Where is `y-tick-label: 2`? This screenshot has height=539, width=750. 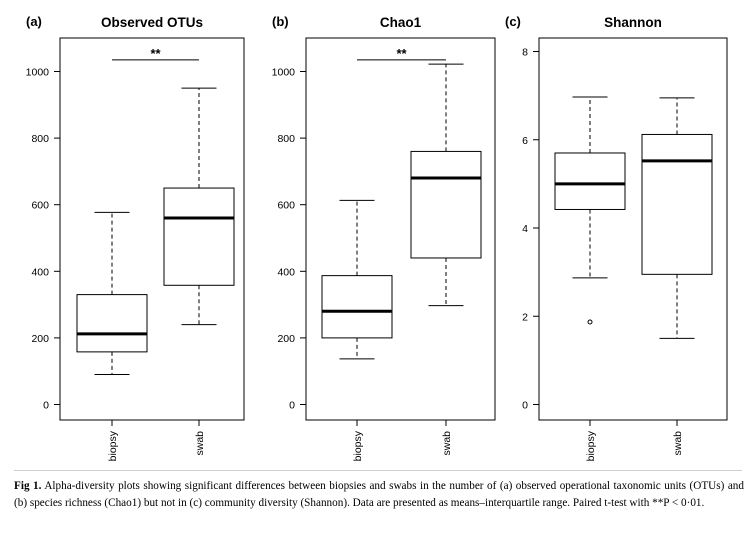
y-tick-label: 2 is located at coordinates (525, 317).